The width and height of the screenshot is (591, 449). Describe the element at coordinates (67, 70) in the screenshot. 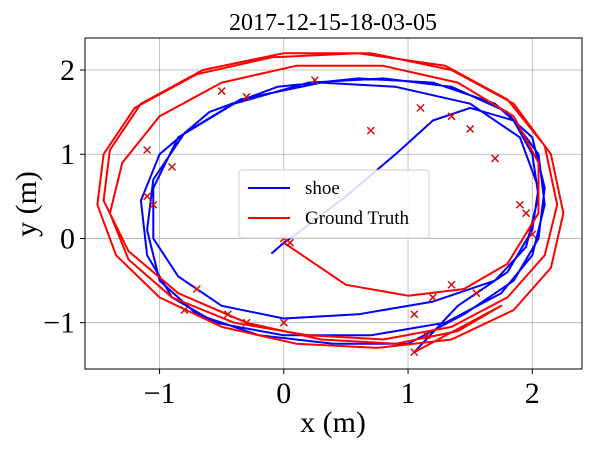

I see `y-tick-label: 2` at that location.